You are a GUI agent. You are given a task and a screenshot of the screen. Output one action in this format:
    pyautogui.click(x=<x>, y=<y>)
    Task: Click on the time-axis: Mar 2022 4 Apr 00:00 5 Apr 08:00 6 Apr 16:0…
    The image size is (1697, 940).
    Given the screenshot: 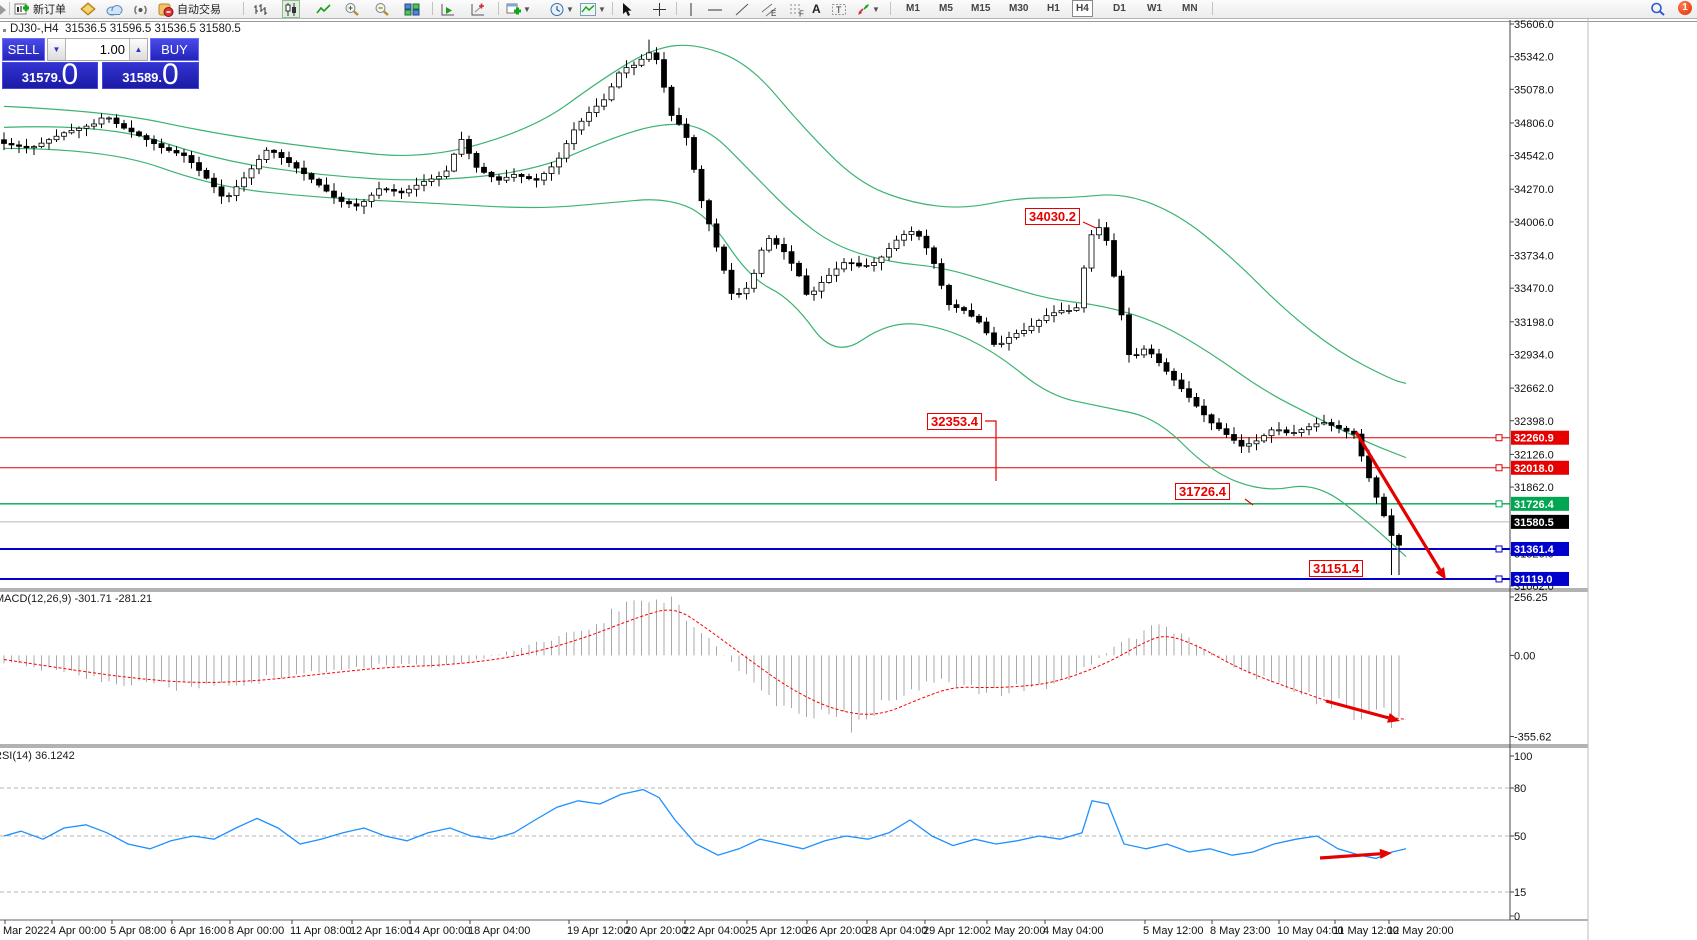 What is the action you would take?
    pyautogui.click(x=728, y=928)
    